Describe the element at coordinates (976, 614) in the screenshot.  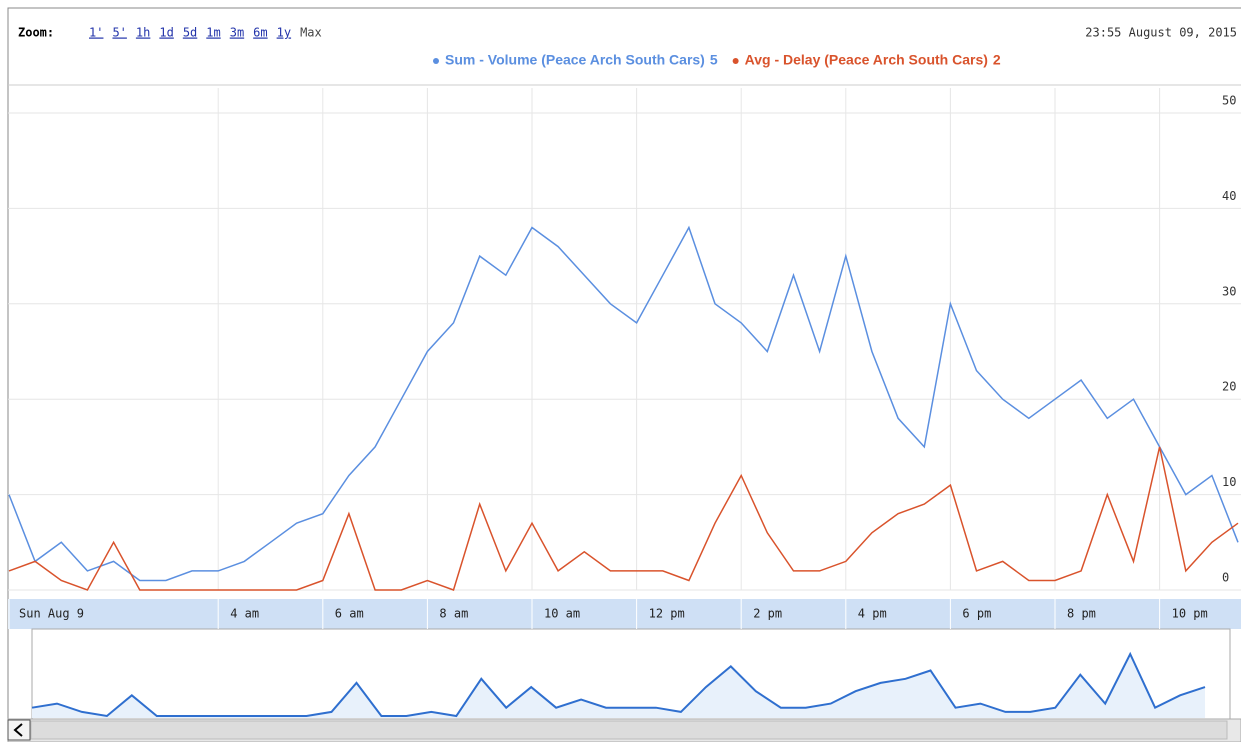
I see `x-tick-label: 6 pm` at that location.